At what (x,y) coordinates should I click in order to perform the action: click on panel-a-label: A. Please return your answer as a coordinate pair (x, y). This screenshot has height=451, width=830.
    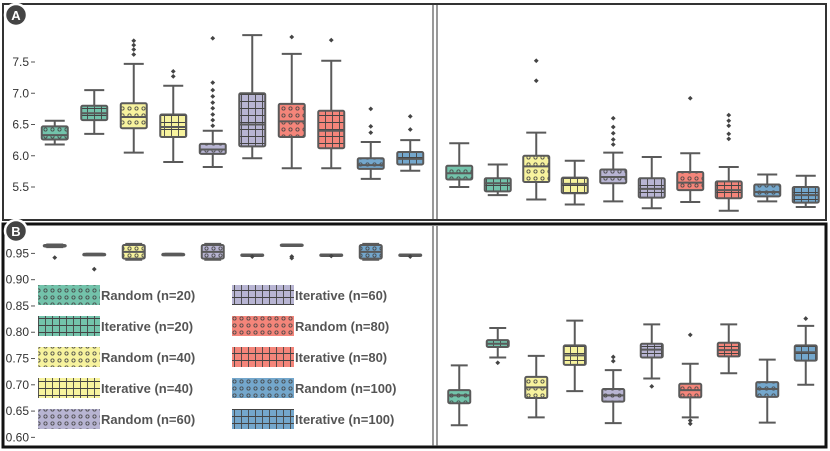
    Looking at the image, I should click on (16, 15).